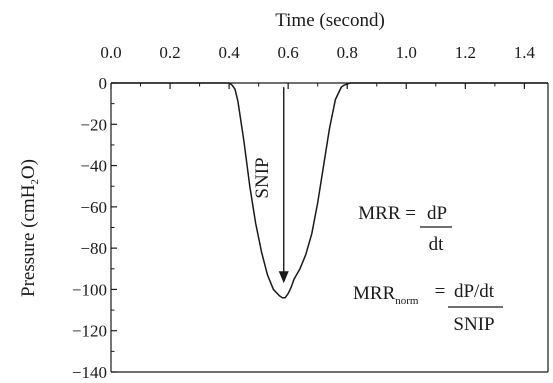  I want to click on x-tick-label: 0.4, so click(229, 52).